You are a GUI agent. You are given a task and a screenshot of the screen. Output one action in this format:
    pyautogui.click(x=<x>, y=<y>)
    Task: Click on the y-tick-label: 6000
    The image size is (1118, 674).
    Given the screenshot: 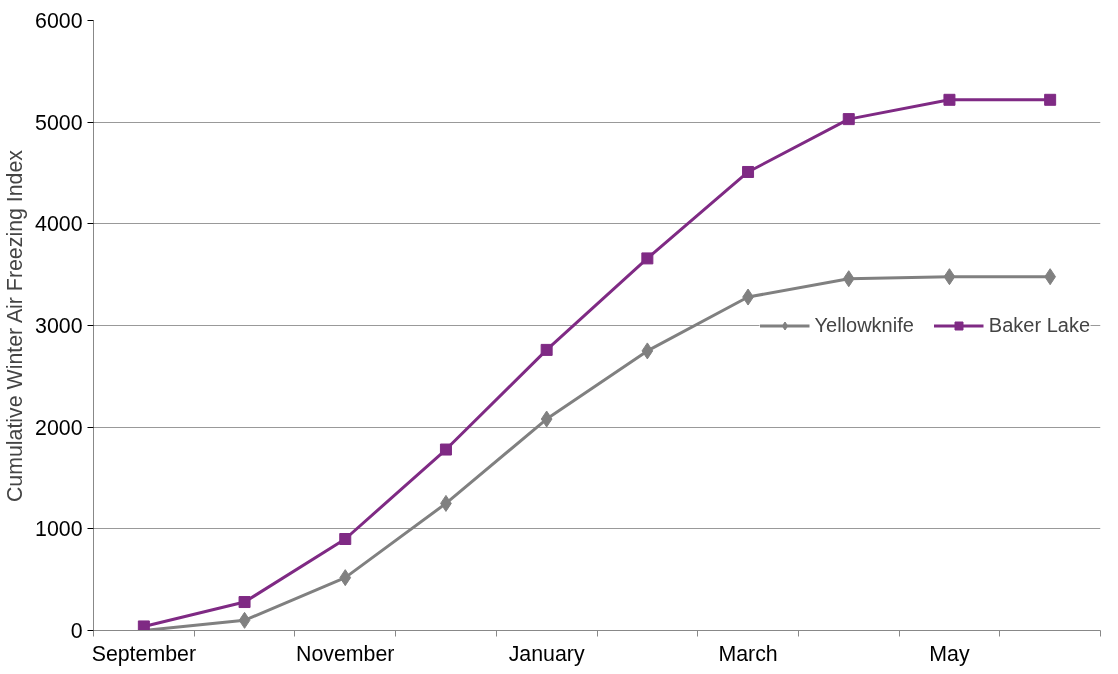 What is the action you would take?
    pyautogui.click(x=59, y=21)
    